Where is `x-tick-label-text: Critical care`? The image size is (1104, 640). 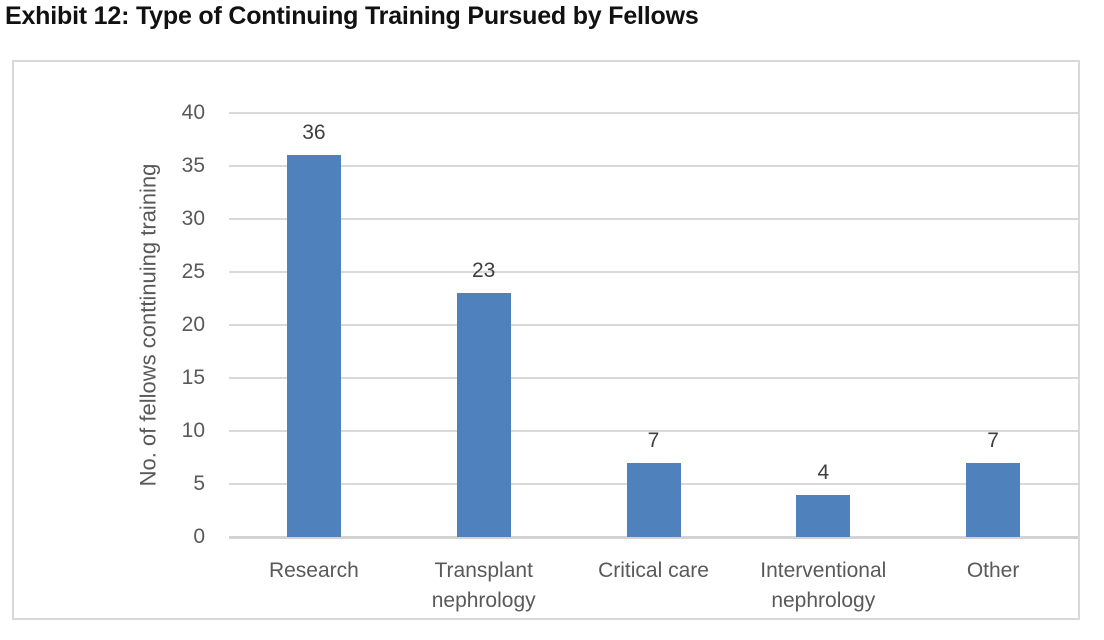 x-tick-label-text: Critical care is located at coordinates (653, 570).